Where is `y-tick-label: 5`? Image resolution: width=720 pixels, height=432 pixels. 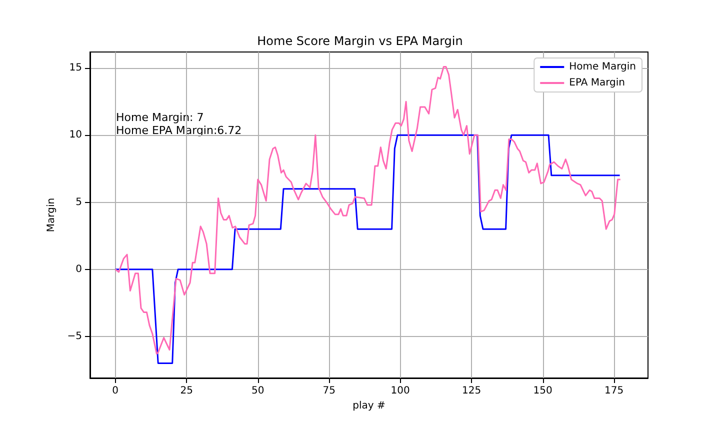 y-tick-label: 5 is located at coordinates (79, 202).